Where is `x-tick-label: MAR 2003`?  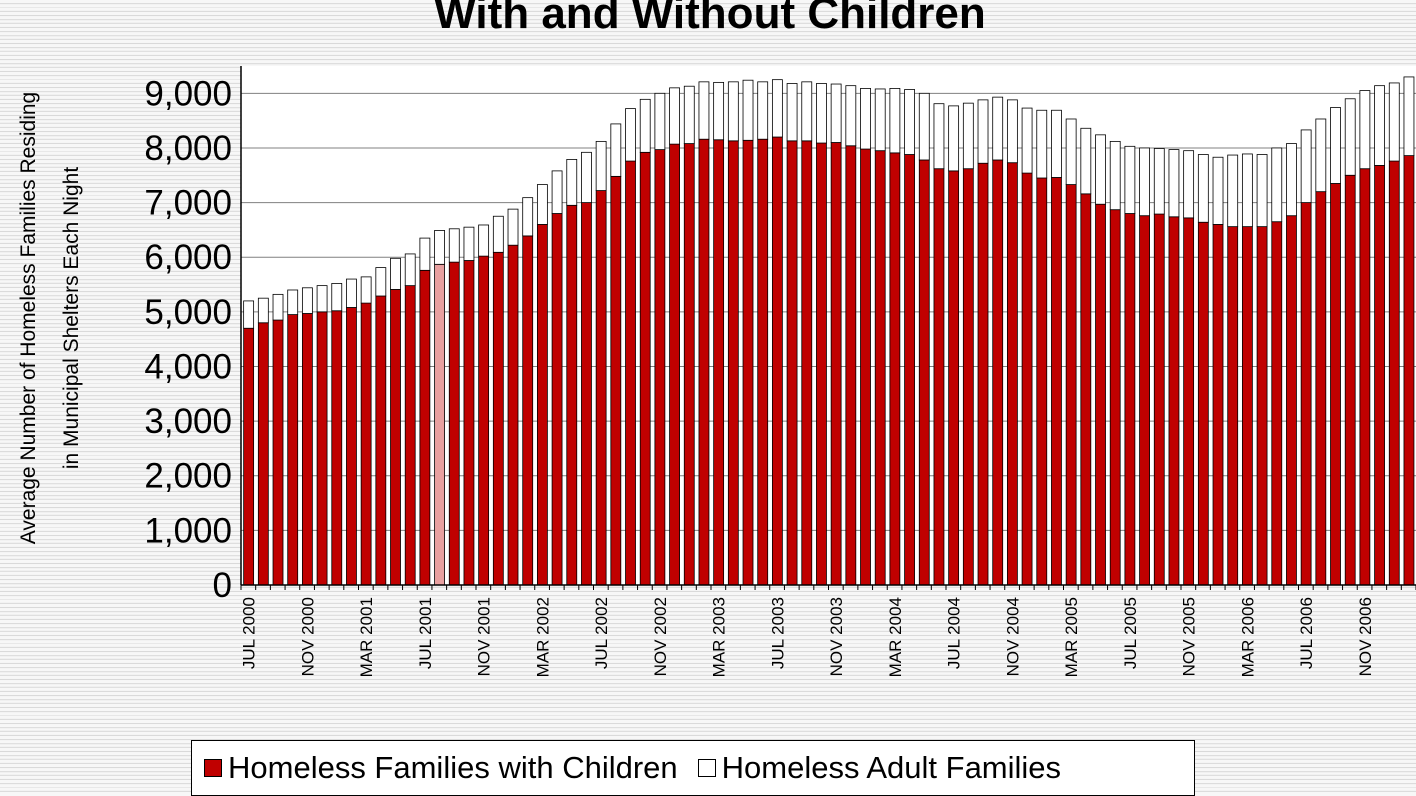 x-tick-label: MAR 2003 is located at coordinates (719, 637).